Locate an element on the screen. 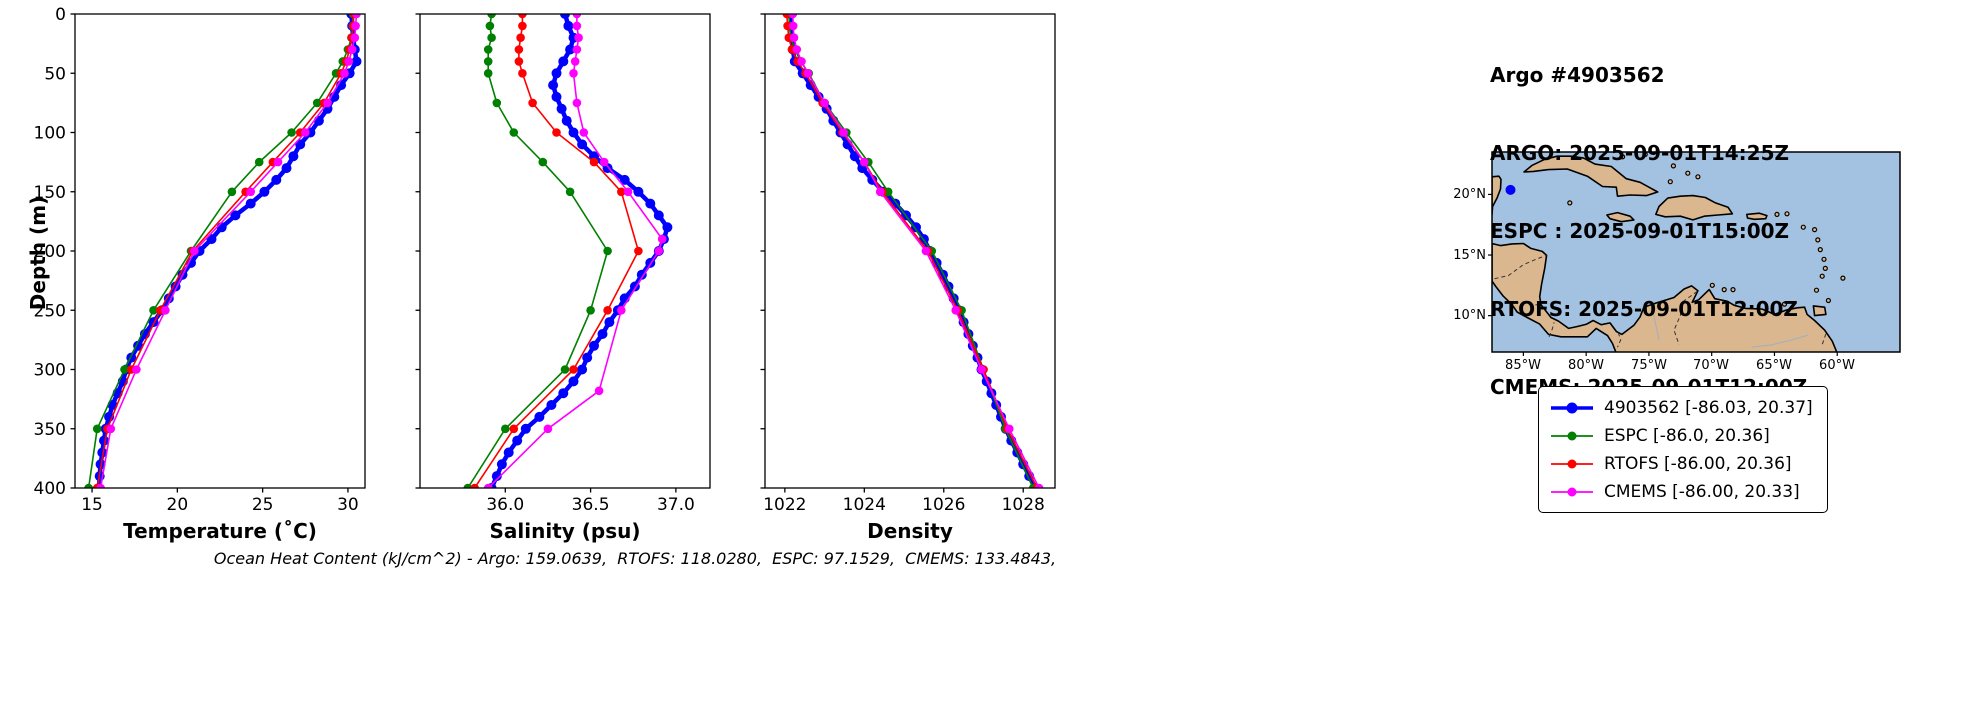 This screenshot has height=712, width=1967. header-line-argo: ARGO: 2025-09-01T14:25Z is located at coordinates (1639, 153).